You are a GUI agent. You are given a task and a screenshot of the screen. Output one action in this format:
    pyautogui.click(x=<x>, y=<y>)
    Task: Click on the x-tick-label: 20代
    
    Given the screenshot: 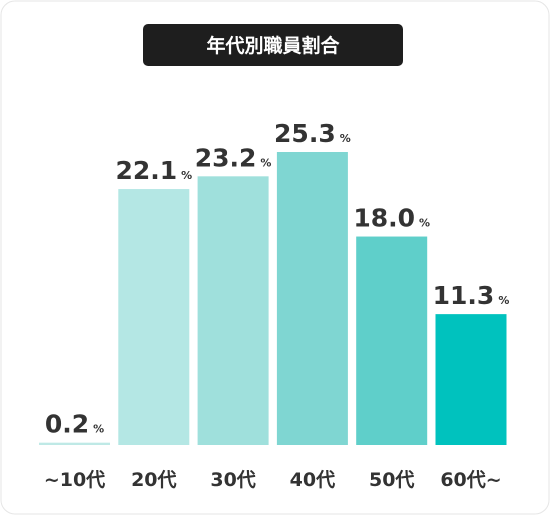 What is the action you would take?
    pyautogui.click(x=153, y=480)
    